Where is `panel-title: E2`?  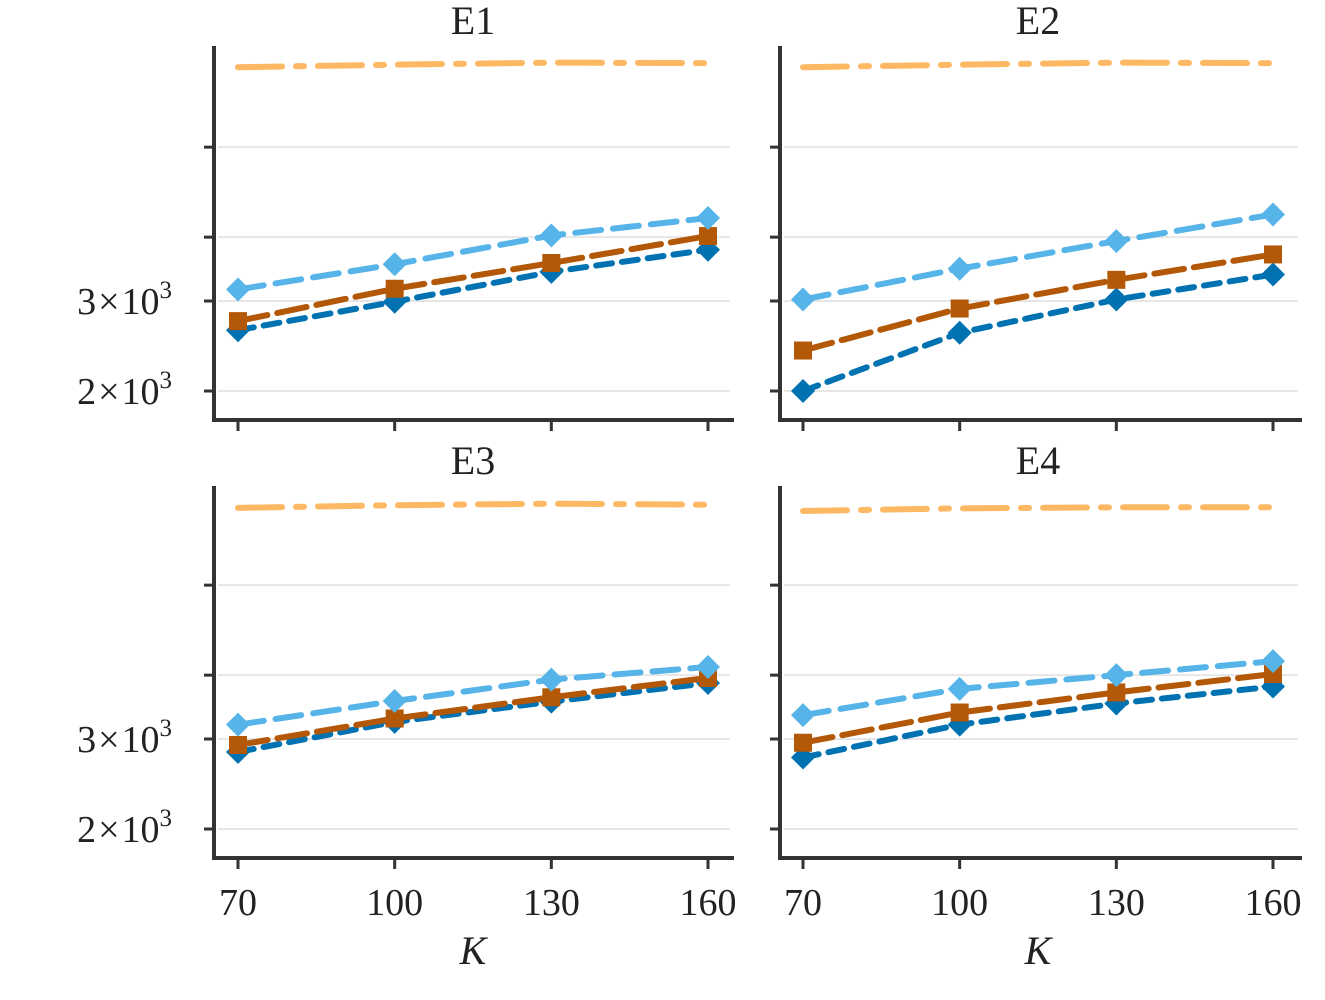
panel-title: E2 is located at coordinates (1038, 21).